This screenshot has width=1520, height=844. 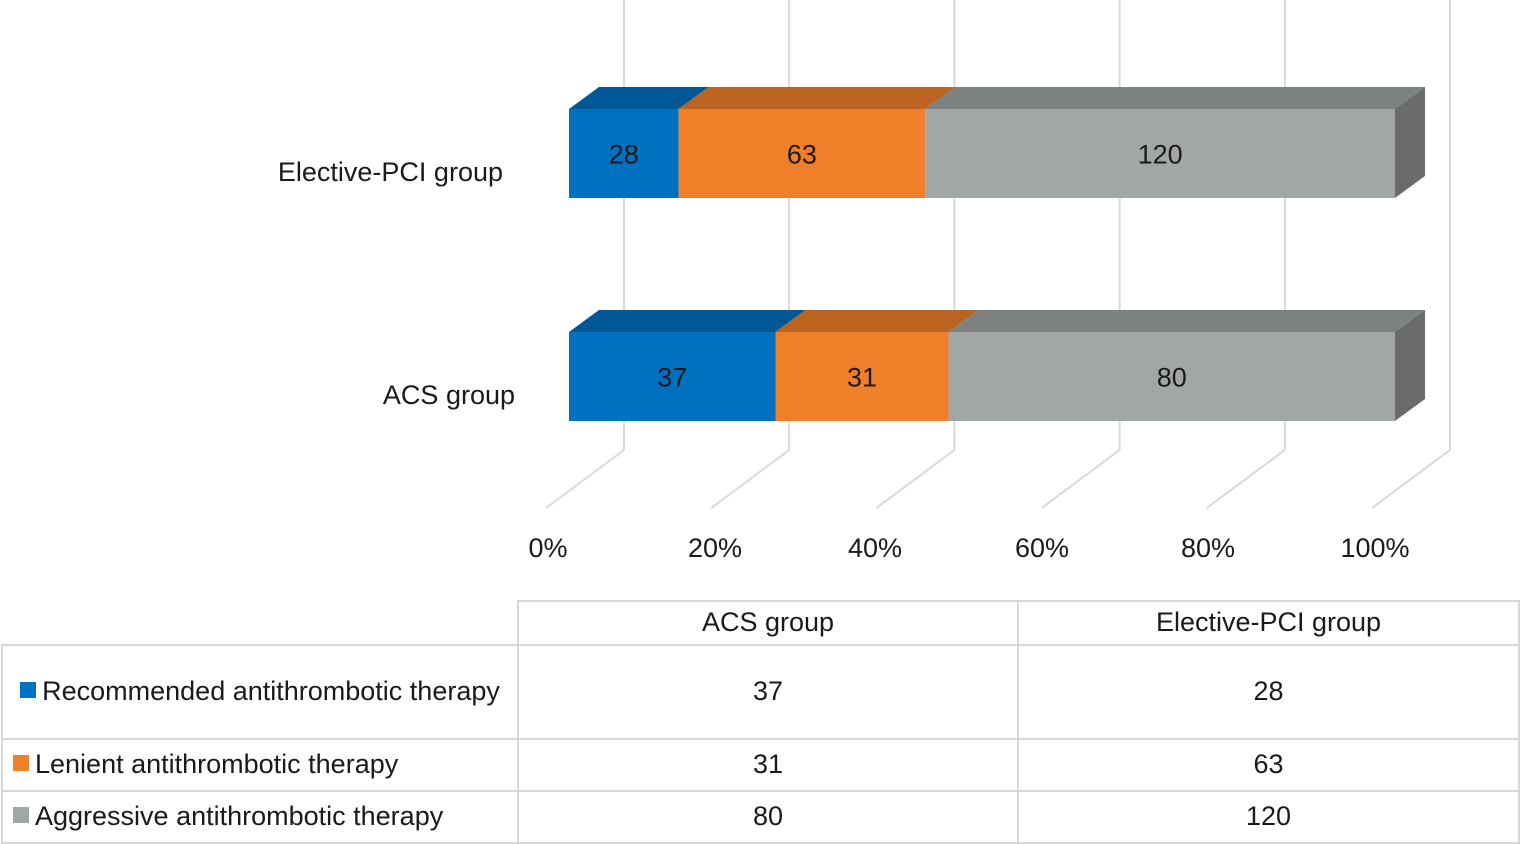 What do you see at coordinates (768, 623) in the screenshot?
I see `table-header-cell: ACS group` at bounding box center [768, 623].